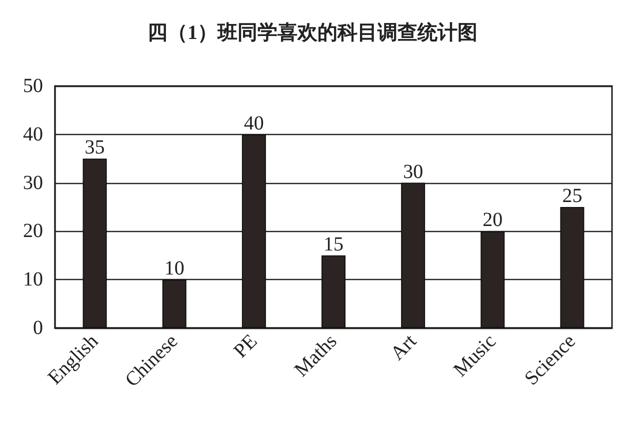  What do you see at coordinates (174, 269) in the screenshot?
I see `data-label: 10` at bounding box center [174, 269].